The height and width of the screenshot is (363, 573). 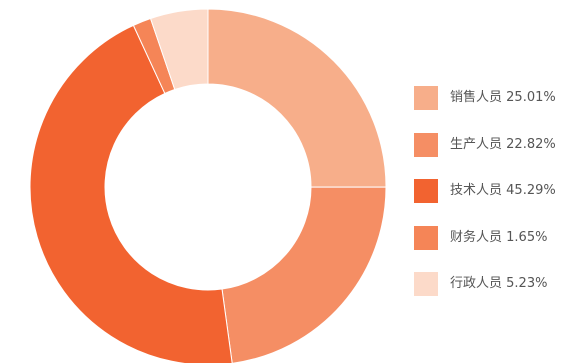 I want to click on legend-item-production: 生产人员 22.82%, so click(x=493, y=144).